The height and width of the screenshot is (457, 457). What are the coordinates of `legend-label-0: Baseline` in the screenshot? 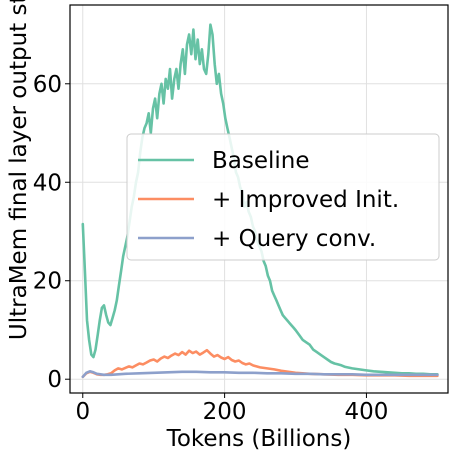 It's located at (261, 161).